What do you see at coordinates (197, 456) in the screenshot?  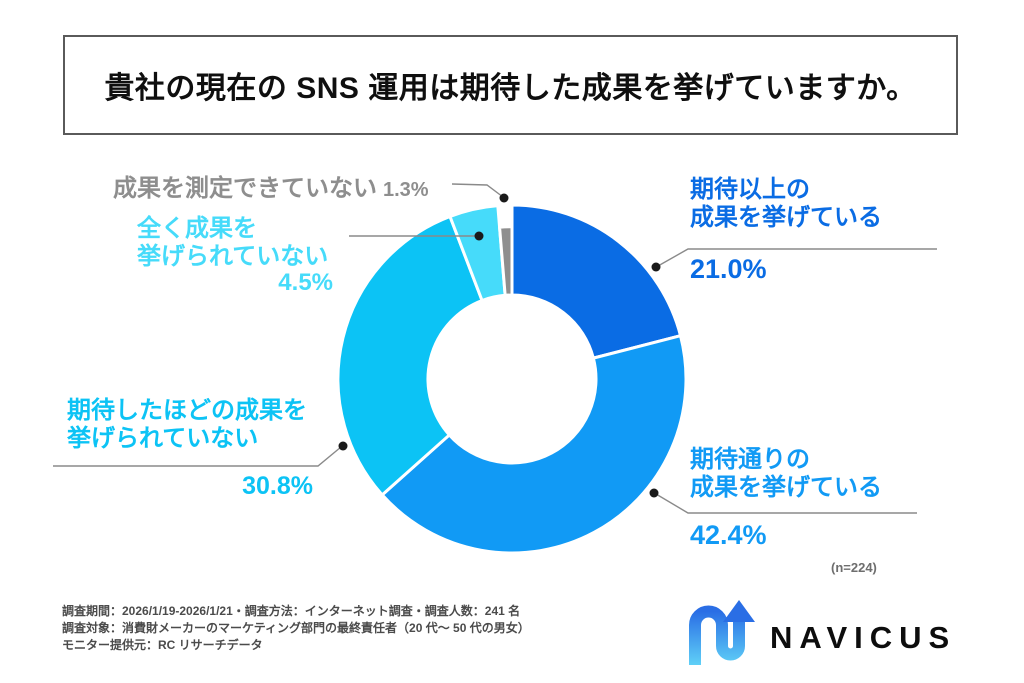 I see `leader-line-not-as-much` at bounding box center [197, 456].